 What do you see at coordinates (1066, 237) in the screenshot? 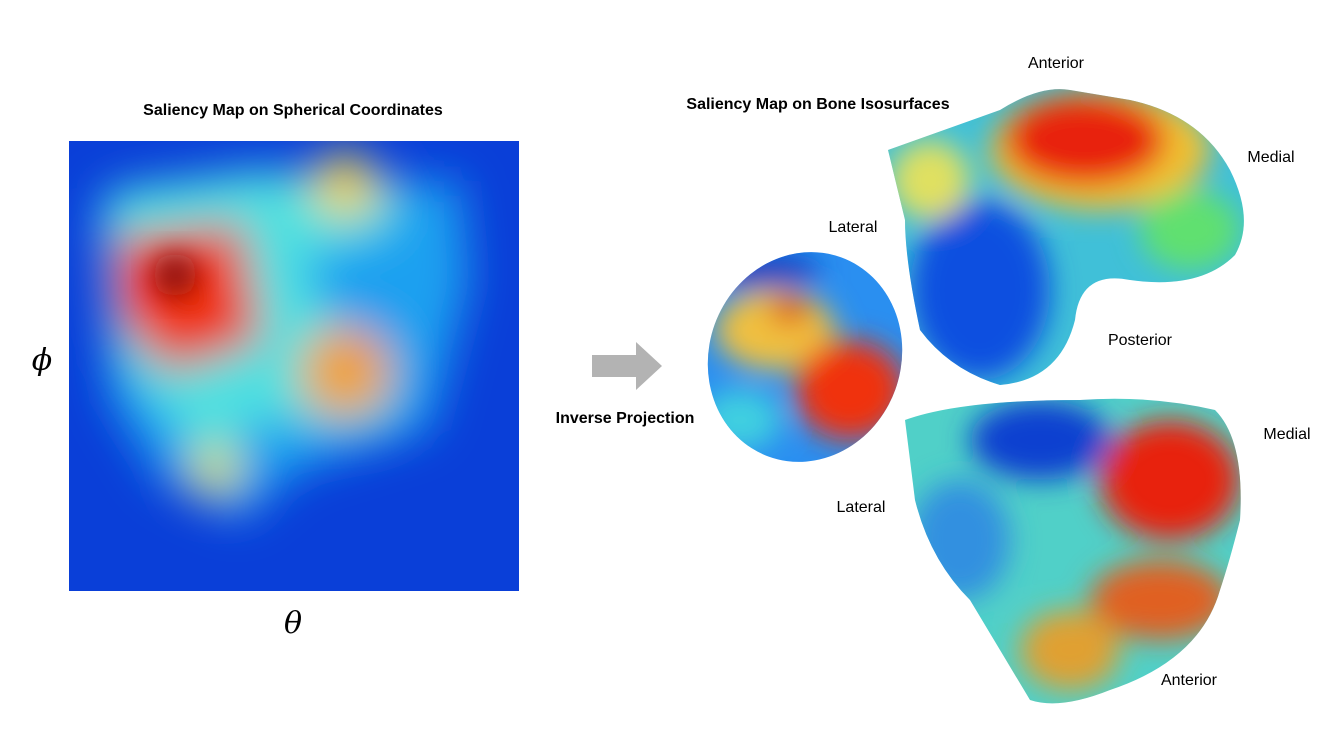
I see `femur` at bounding box center [1066, 237].